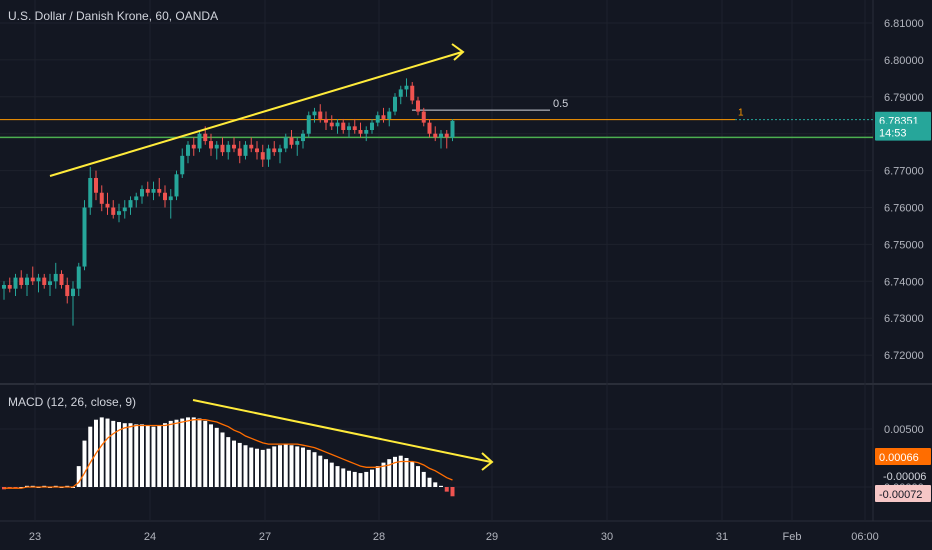  What do you see at coordinates (900, 495) in the screenshot?
I see `macd-hist-tag-text: -0.00072` at bounding box center [900, 495].